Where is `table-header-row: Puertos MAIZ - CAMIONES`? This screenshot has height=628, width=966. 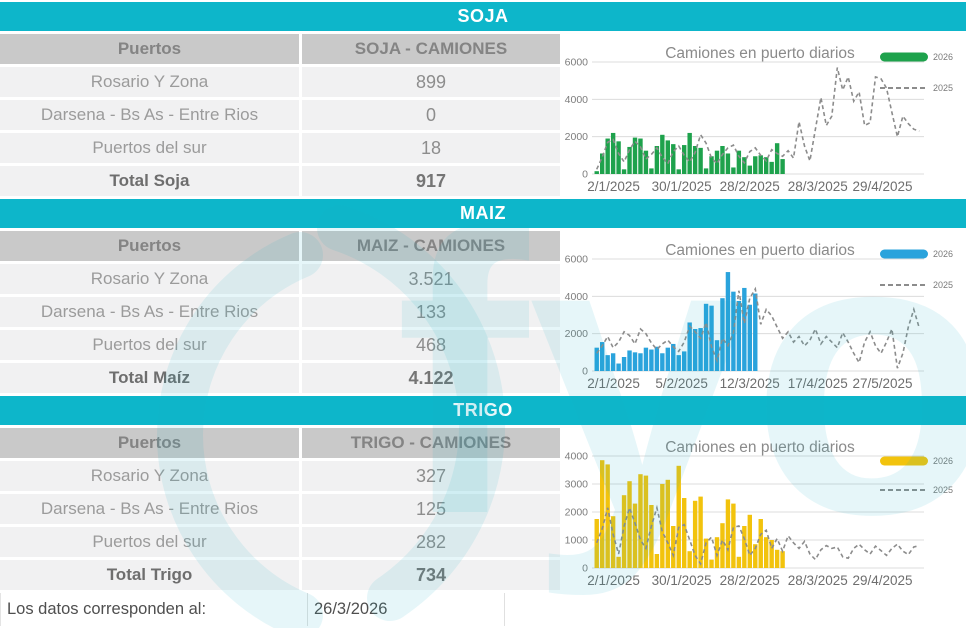 table-header-row: Puertos MAIZ - CAMIONES is located at coordinates (280, 246).